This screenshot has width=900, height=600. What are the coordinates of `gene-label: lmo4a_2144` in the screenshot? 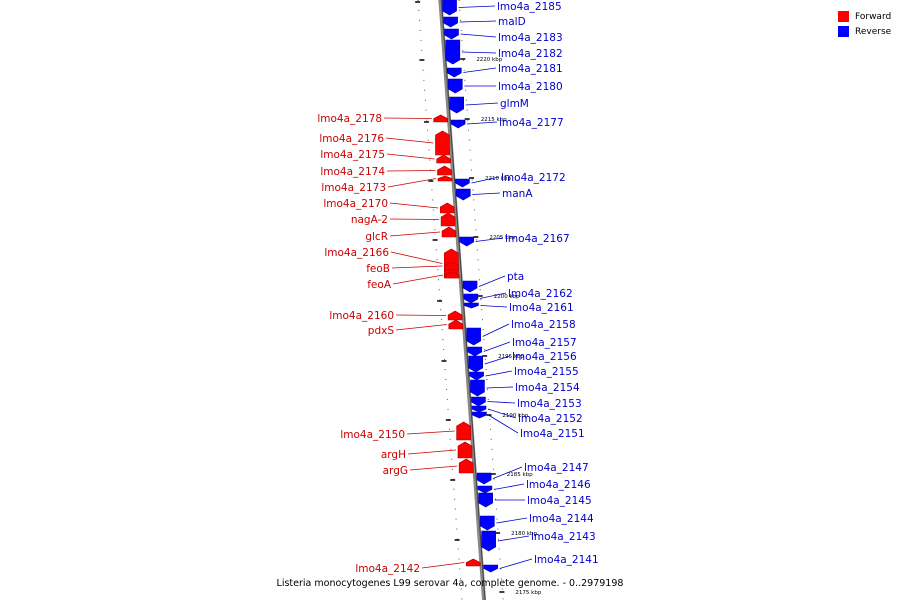 It's located at (561, 519).